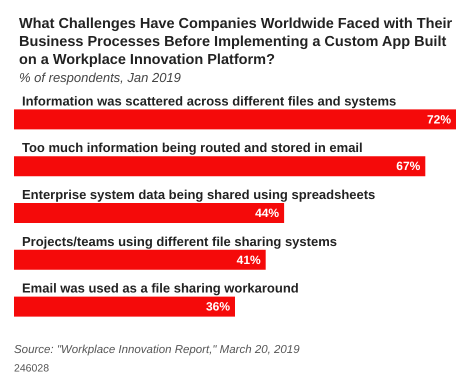 This screenshot has width=470, height=386. What do you see at coordinates (218, 307) in the screenshot?
I see `data-label: 36%` at bounding box center [218, 307].